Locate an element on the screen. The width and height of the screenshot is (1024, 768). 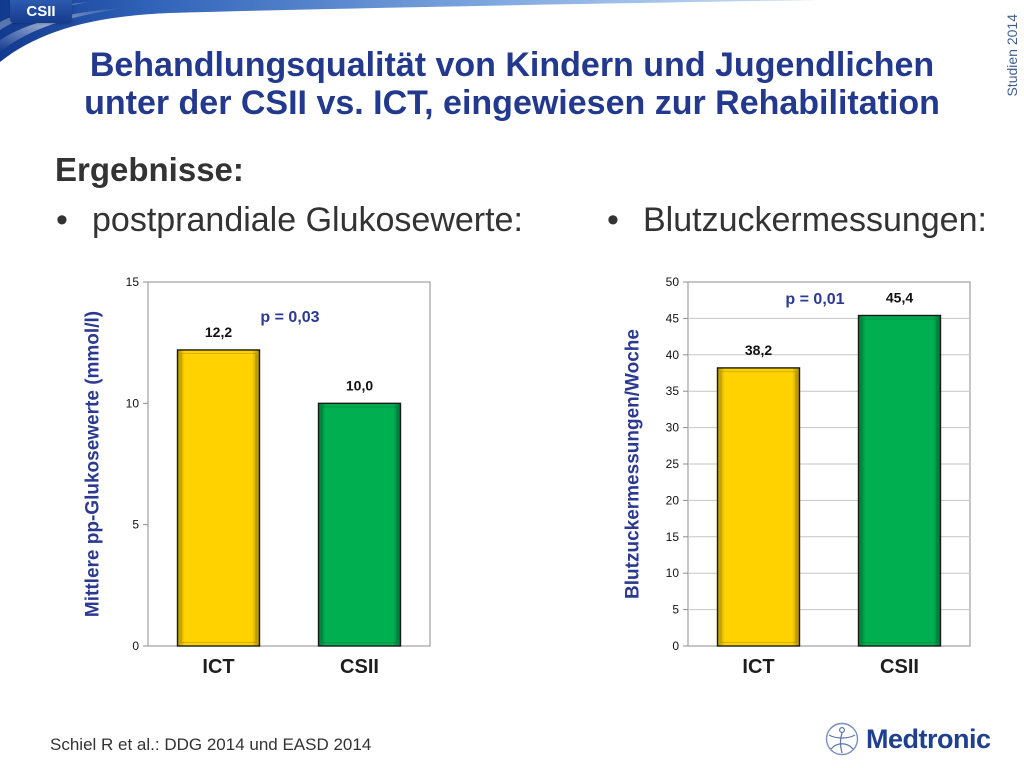
y-axis-label: Mittlere pp-Glukosewerte (mmol/l) is located at coordinates (93, 464).